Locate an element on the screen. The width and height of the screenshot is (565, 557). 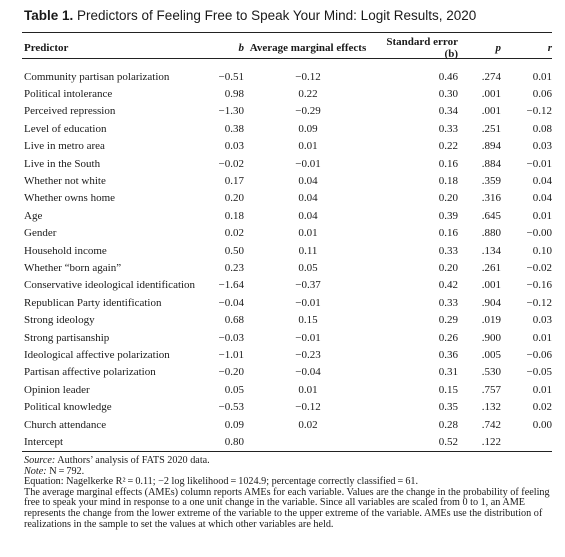
r-cell is located at coordinates (526, 441).